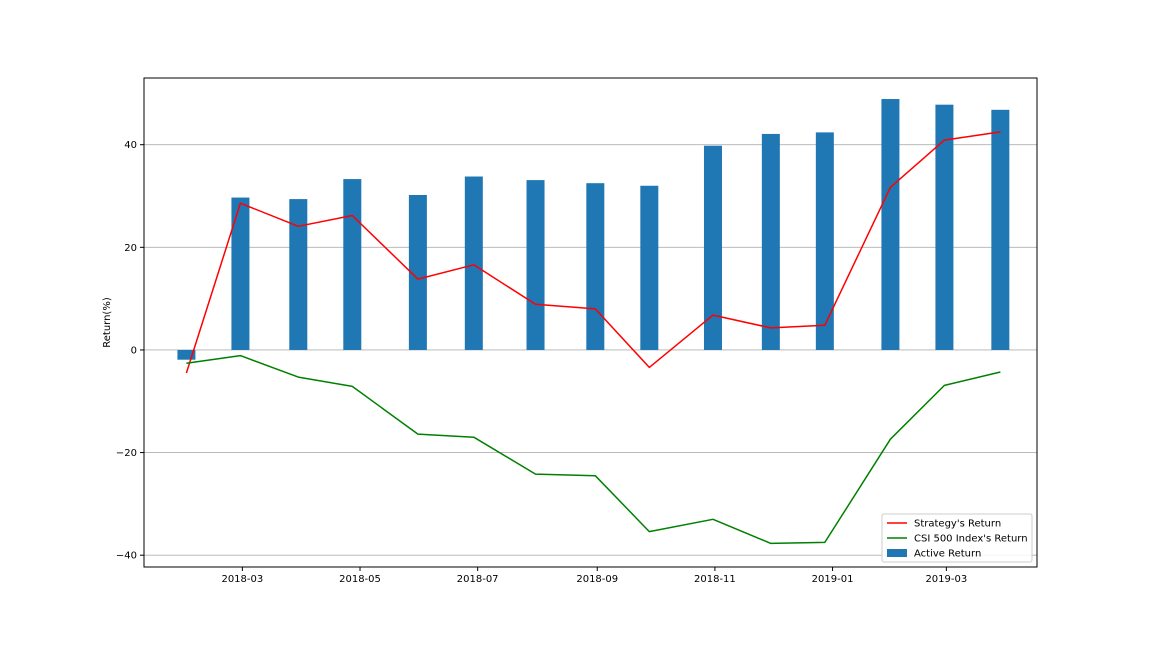 The width and height of the screenshot is (1152, 648). What do you see at coordinates (478, 579) in the screenshot?
I see `x-tick-label: 2018-07` at bounding box center [478, 579].